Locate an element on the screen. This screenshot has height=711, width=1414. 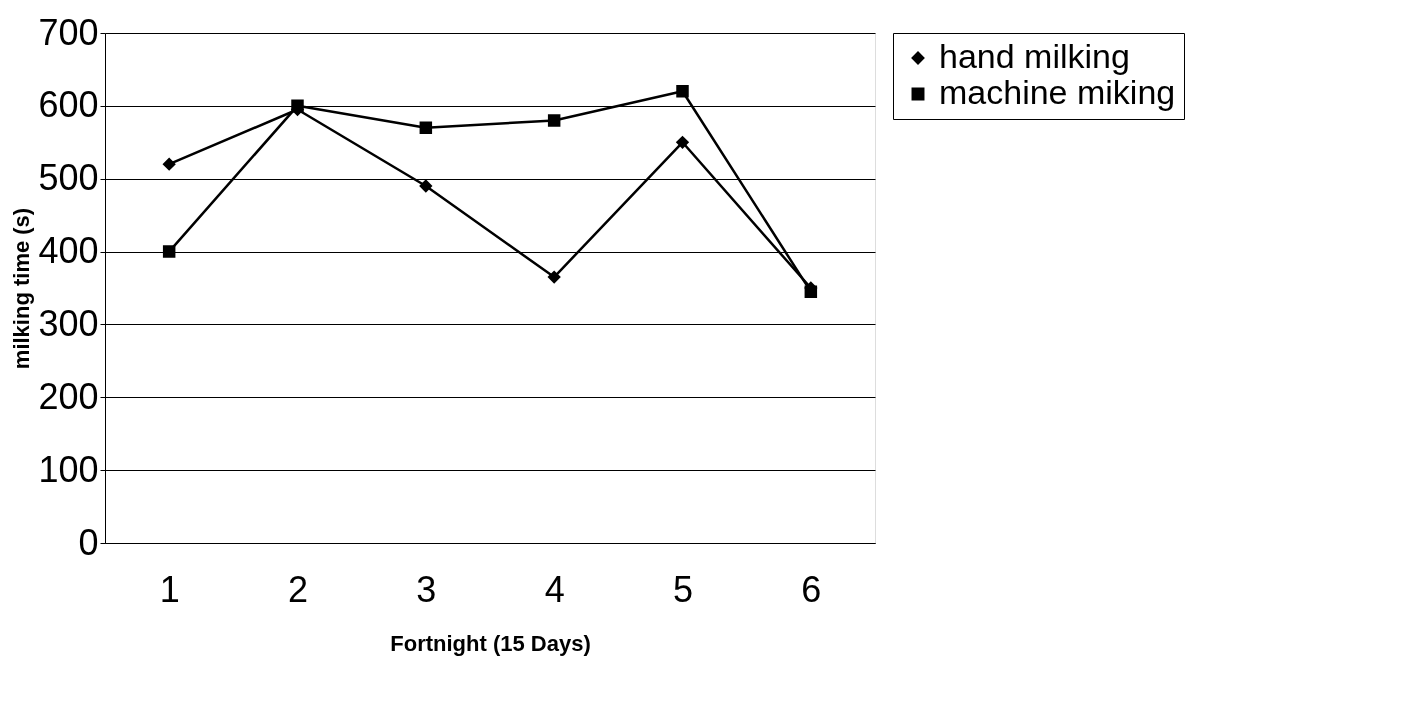
y-tick-label: 0 is located at coordinates (88, 542).